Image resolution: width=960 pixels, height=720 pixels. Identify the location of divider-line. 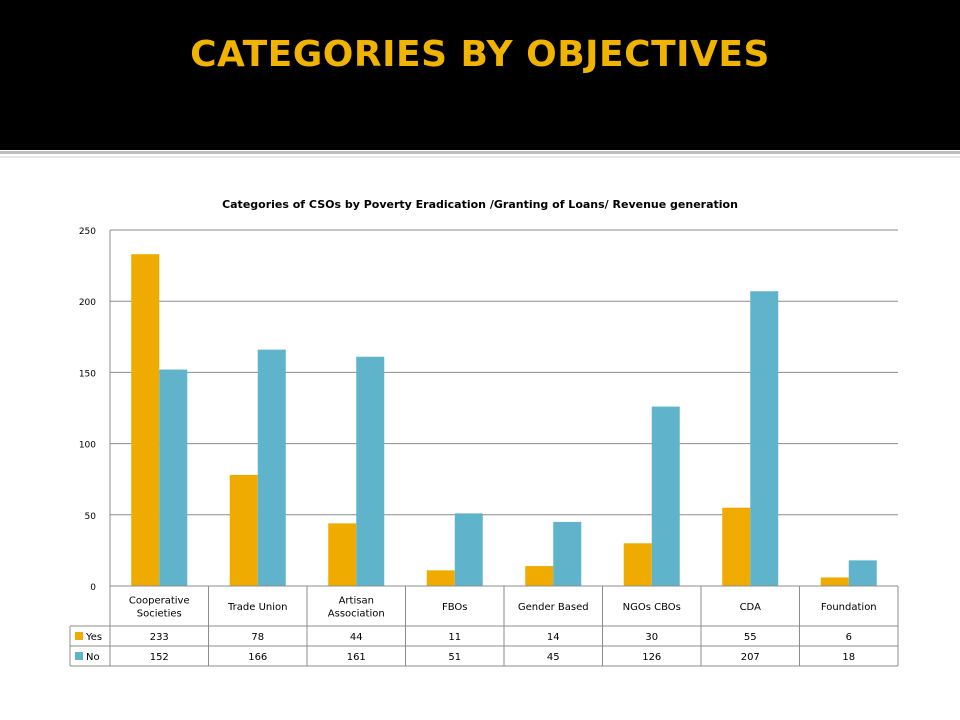
(480, 152).